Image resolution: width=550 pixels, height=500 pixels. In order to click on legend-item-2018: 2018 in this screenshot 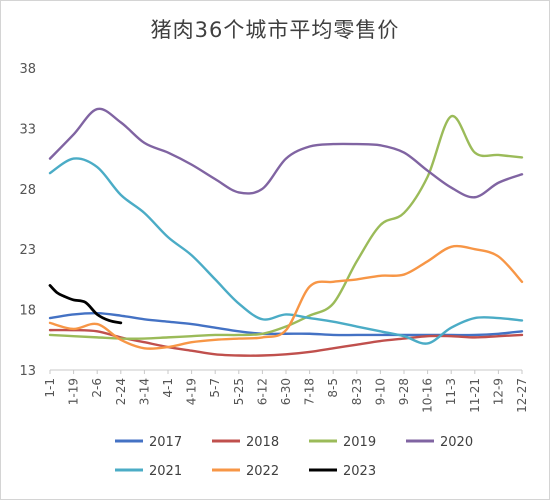, I will do `click(245, 442)`.